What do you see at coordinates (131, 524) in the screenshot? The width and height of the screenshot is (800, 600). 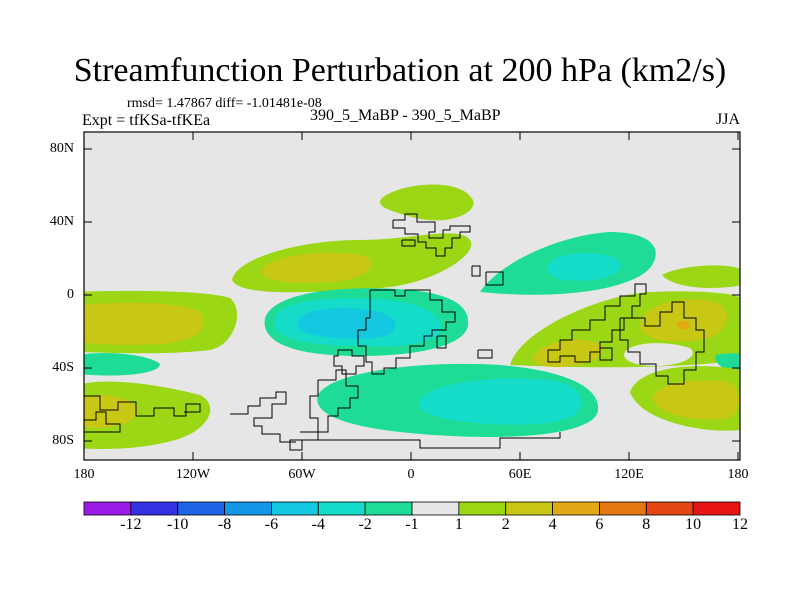 I see `colorbar-label: -12` at bounding box center [131, 524].